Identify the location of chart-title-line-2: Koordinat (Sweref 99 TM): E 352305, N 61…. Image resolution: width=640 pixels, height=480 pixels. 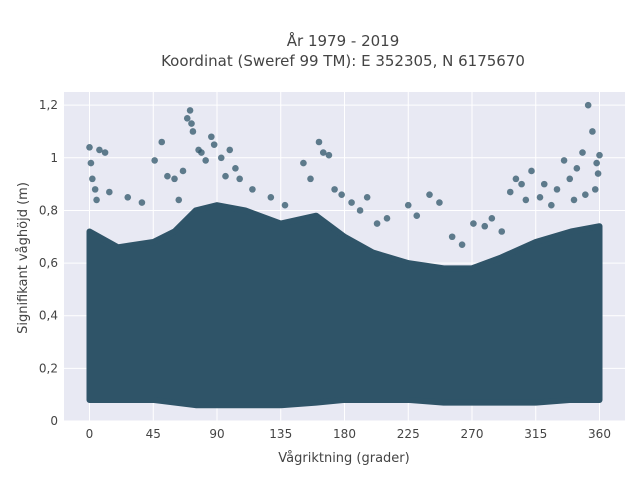
(343, 61).